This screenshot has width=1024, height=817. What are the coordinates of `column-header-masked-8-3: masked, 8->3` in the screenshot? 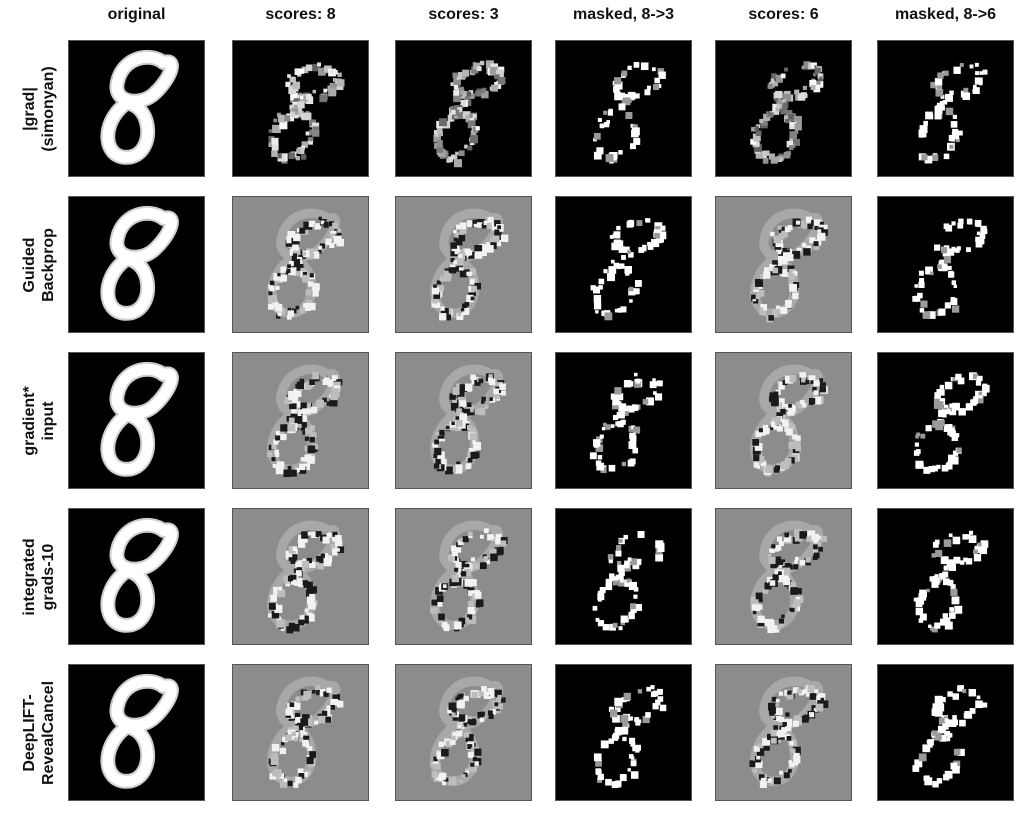 It's located at (624, 15).